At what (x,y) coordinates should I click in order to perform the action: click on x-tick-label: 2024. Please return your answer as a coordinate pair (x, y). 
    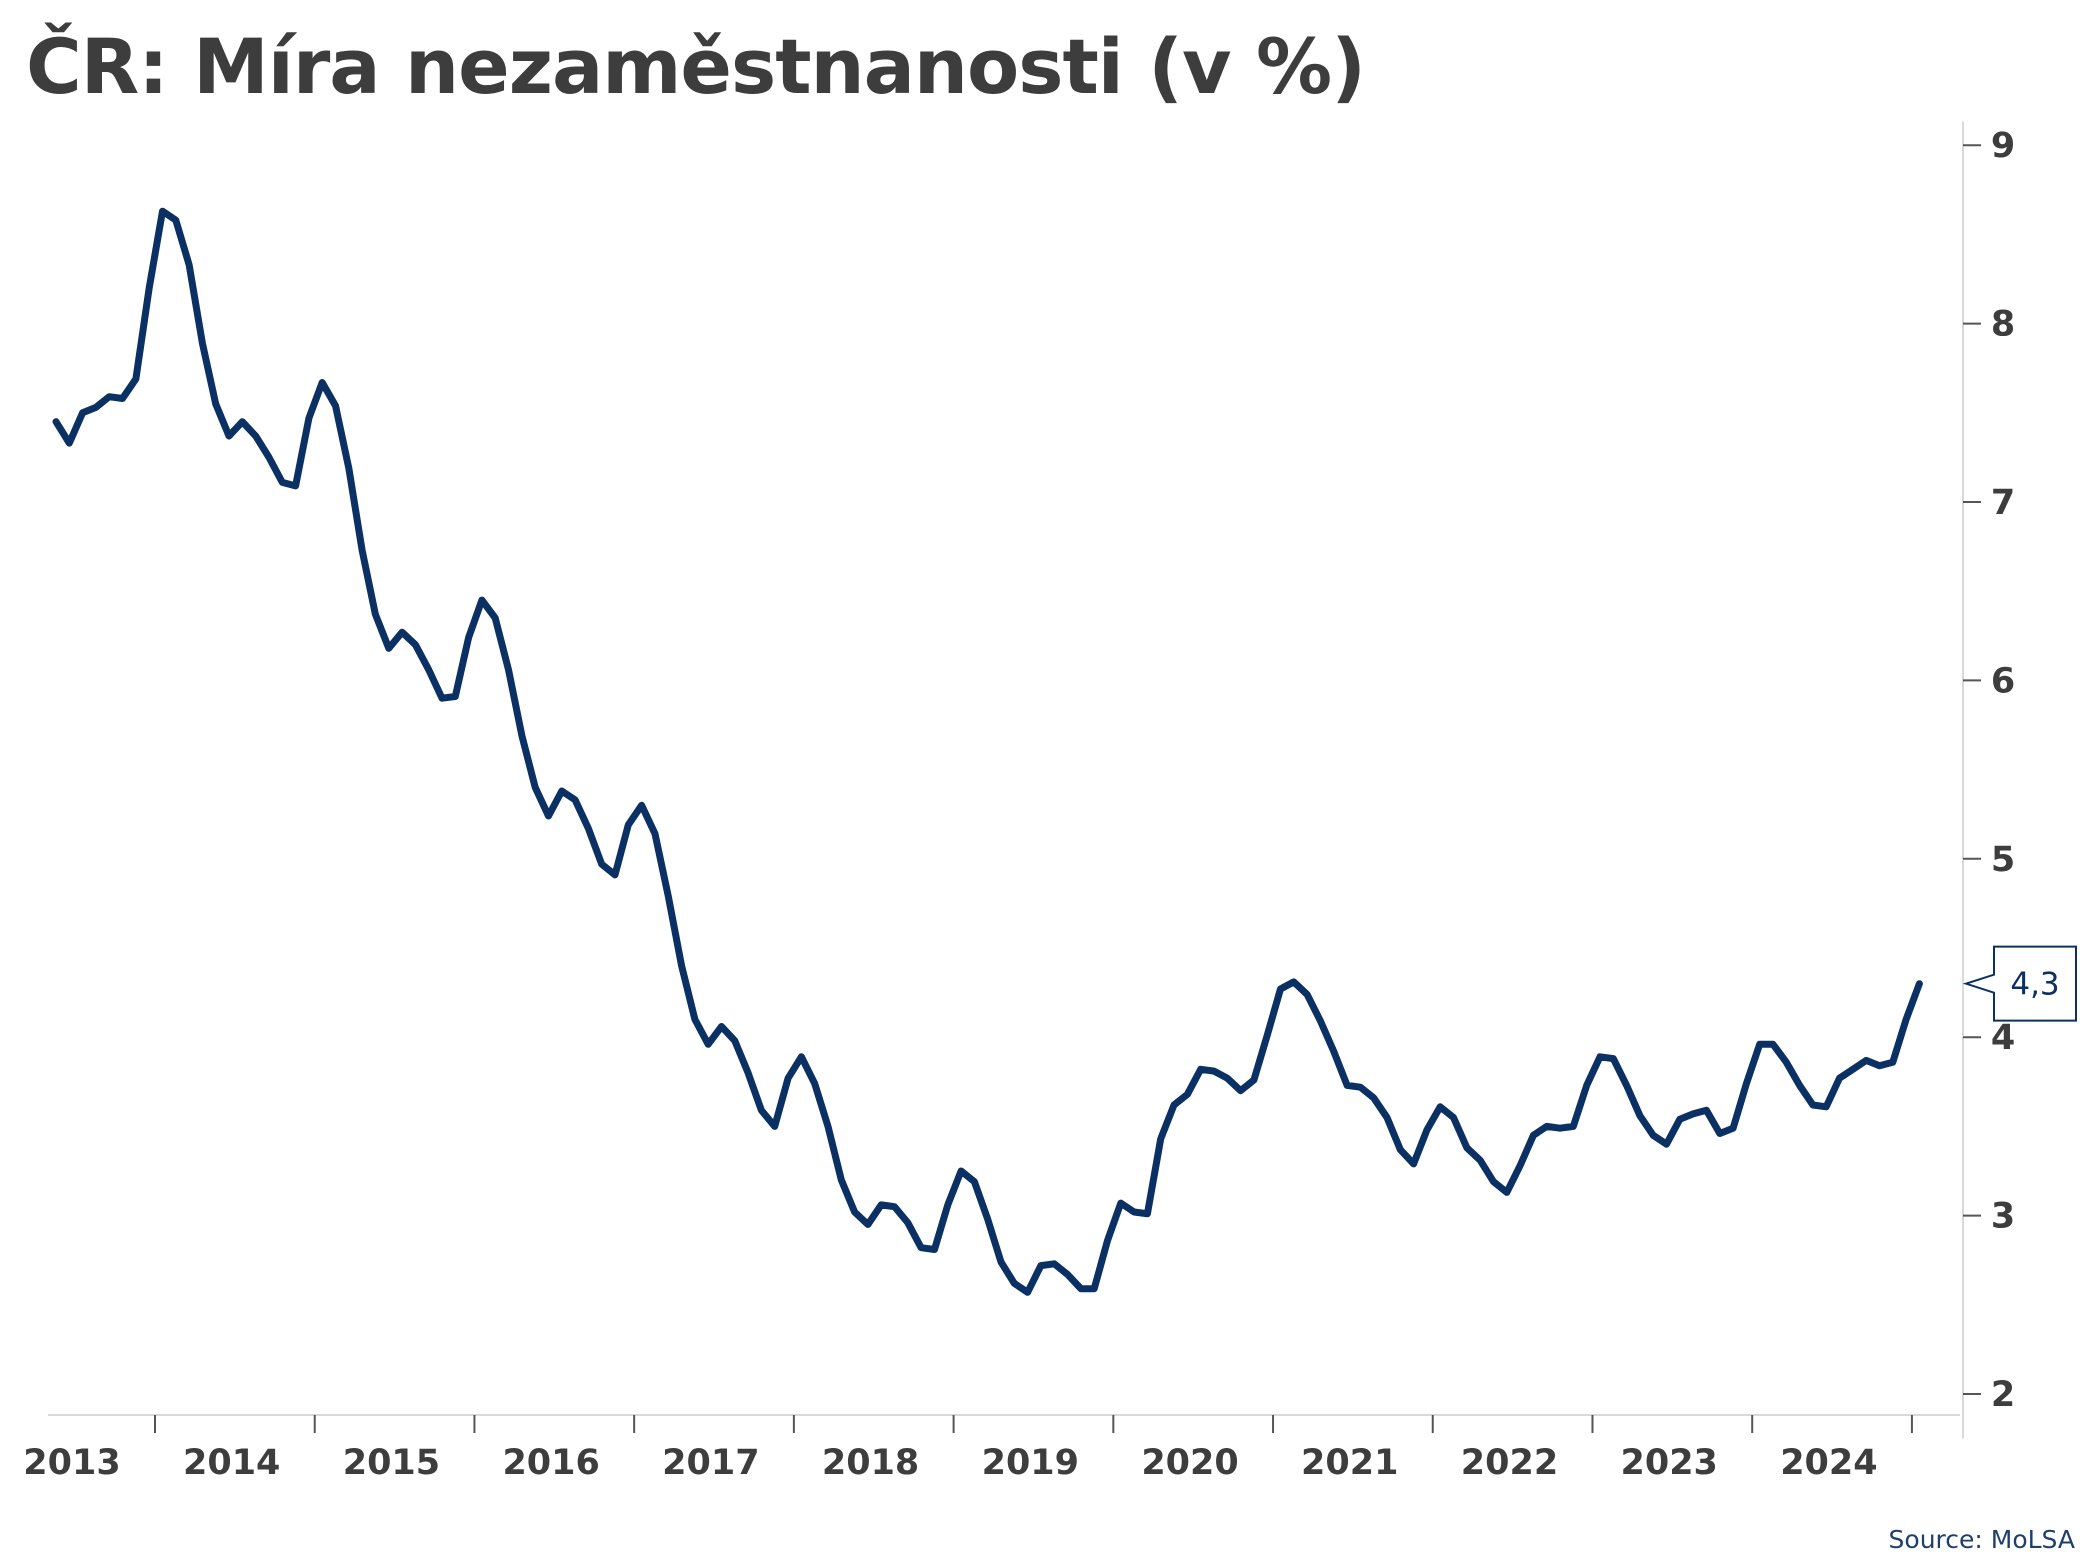
    Looking at the image, I should click on (1828, 1463).